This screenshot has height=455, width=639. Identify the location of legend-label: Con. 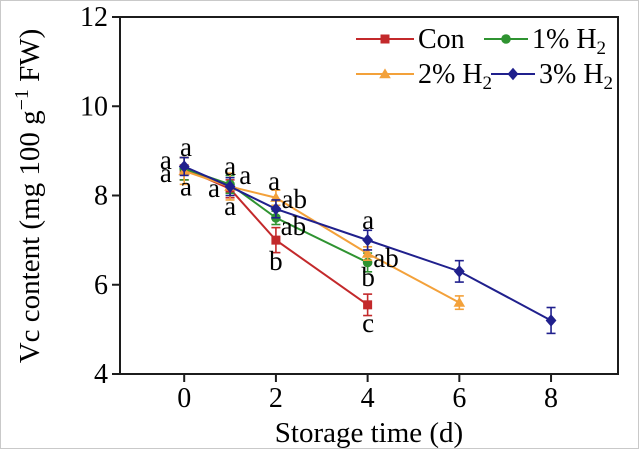
(441, 39).